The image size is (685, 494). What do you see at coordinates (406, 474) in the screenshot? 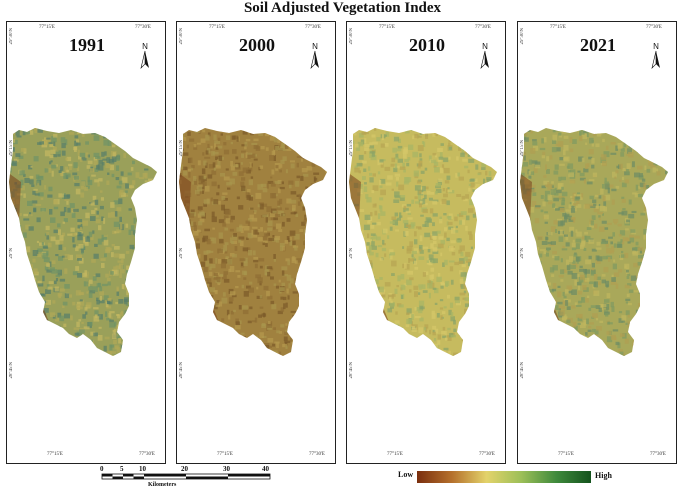
I see `legend-low-label: Low` at bounding box center [406, 474].